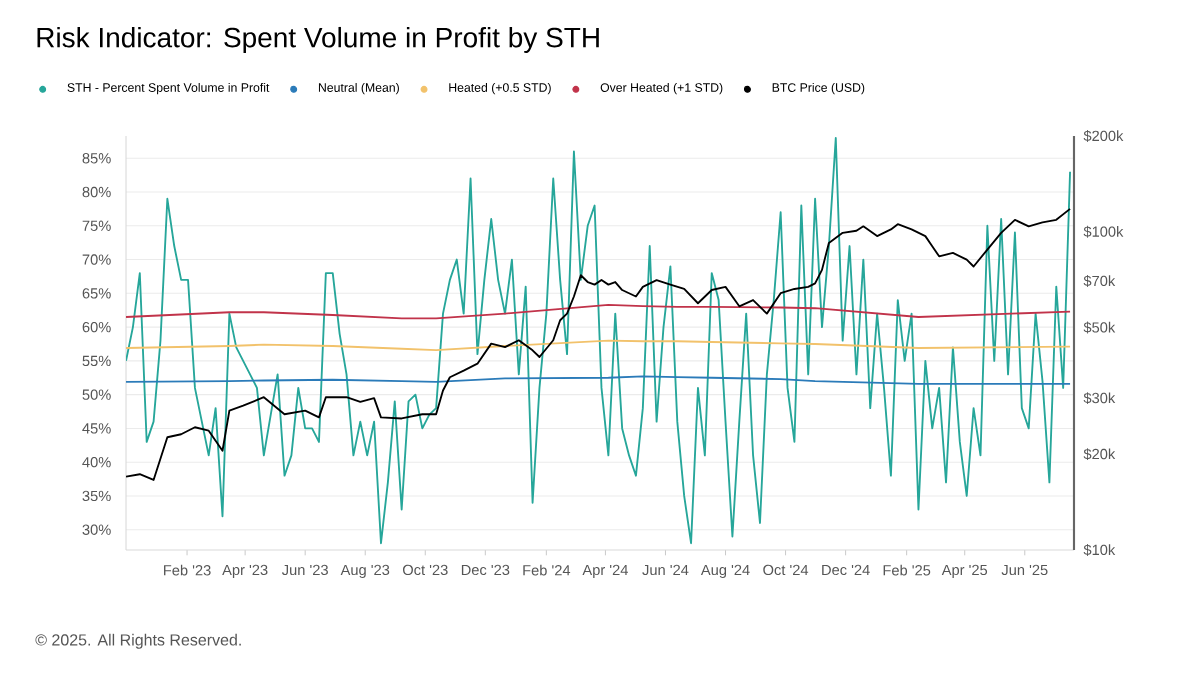 The width and height of the screenshot is (1200, 676). I want to click on text: © 2025. All Rights Reserved., so click(138, 641).